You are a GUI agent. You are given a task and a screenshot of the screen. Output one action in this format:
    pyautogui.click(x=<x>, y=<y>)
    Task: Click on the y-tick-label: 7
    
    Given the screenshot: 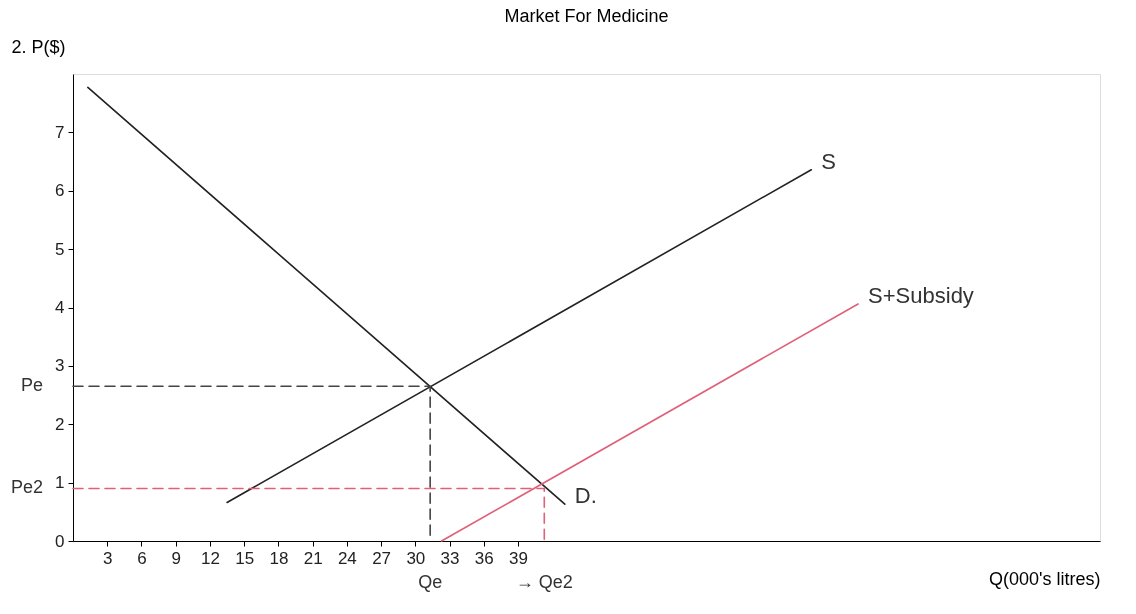 What is the action you would take?
    pyautogui.click(x=60, y=132)
    